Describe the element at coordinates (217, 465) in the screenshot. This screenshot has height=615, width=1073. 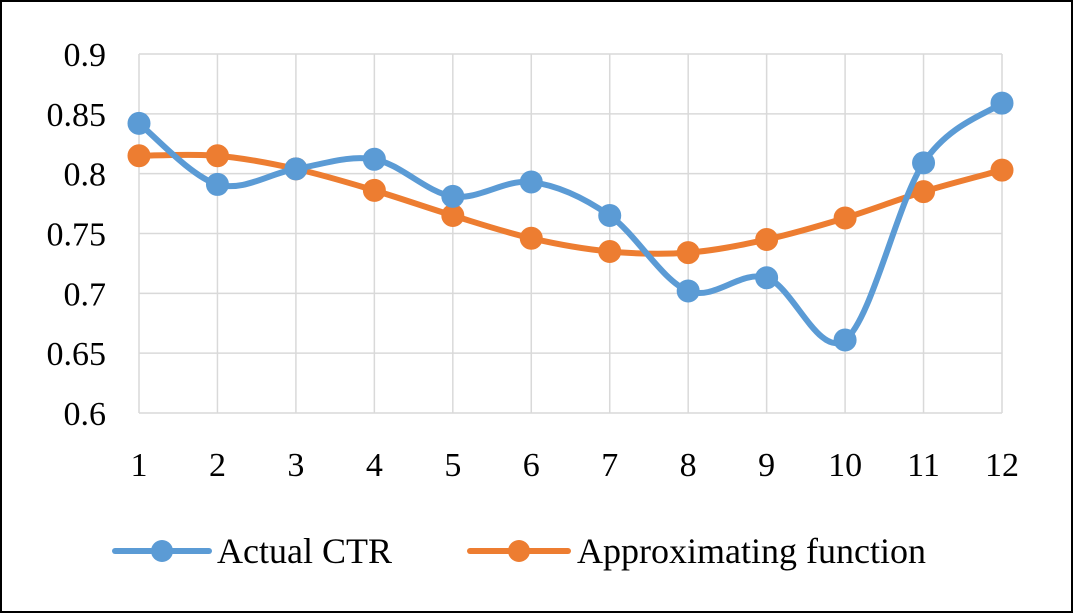
I see `x-tick-label: 2` at that location.